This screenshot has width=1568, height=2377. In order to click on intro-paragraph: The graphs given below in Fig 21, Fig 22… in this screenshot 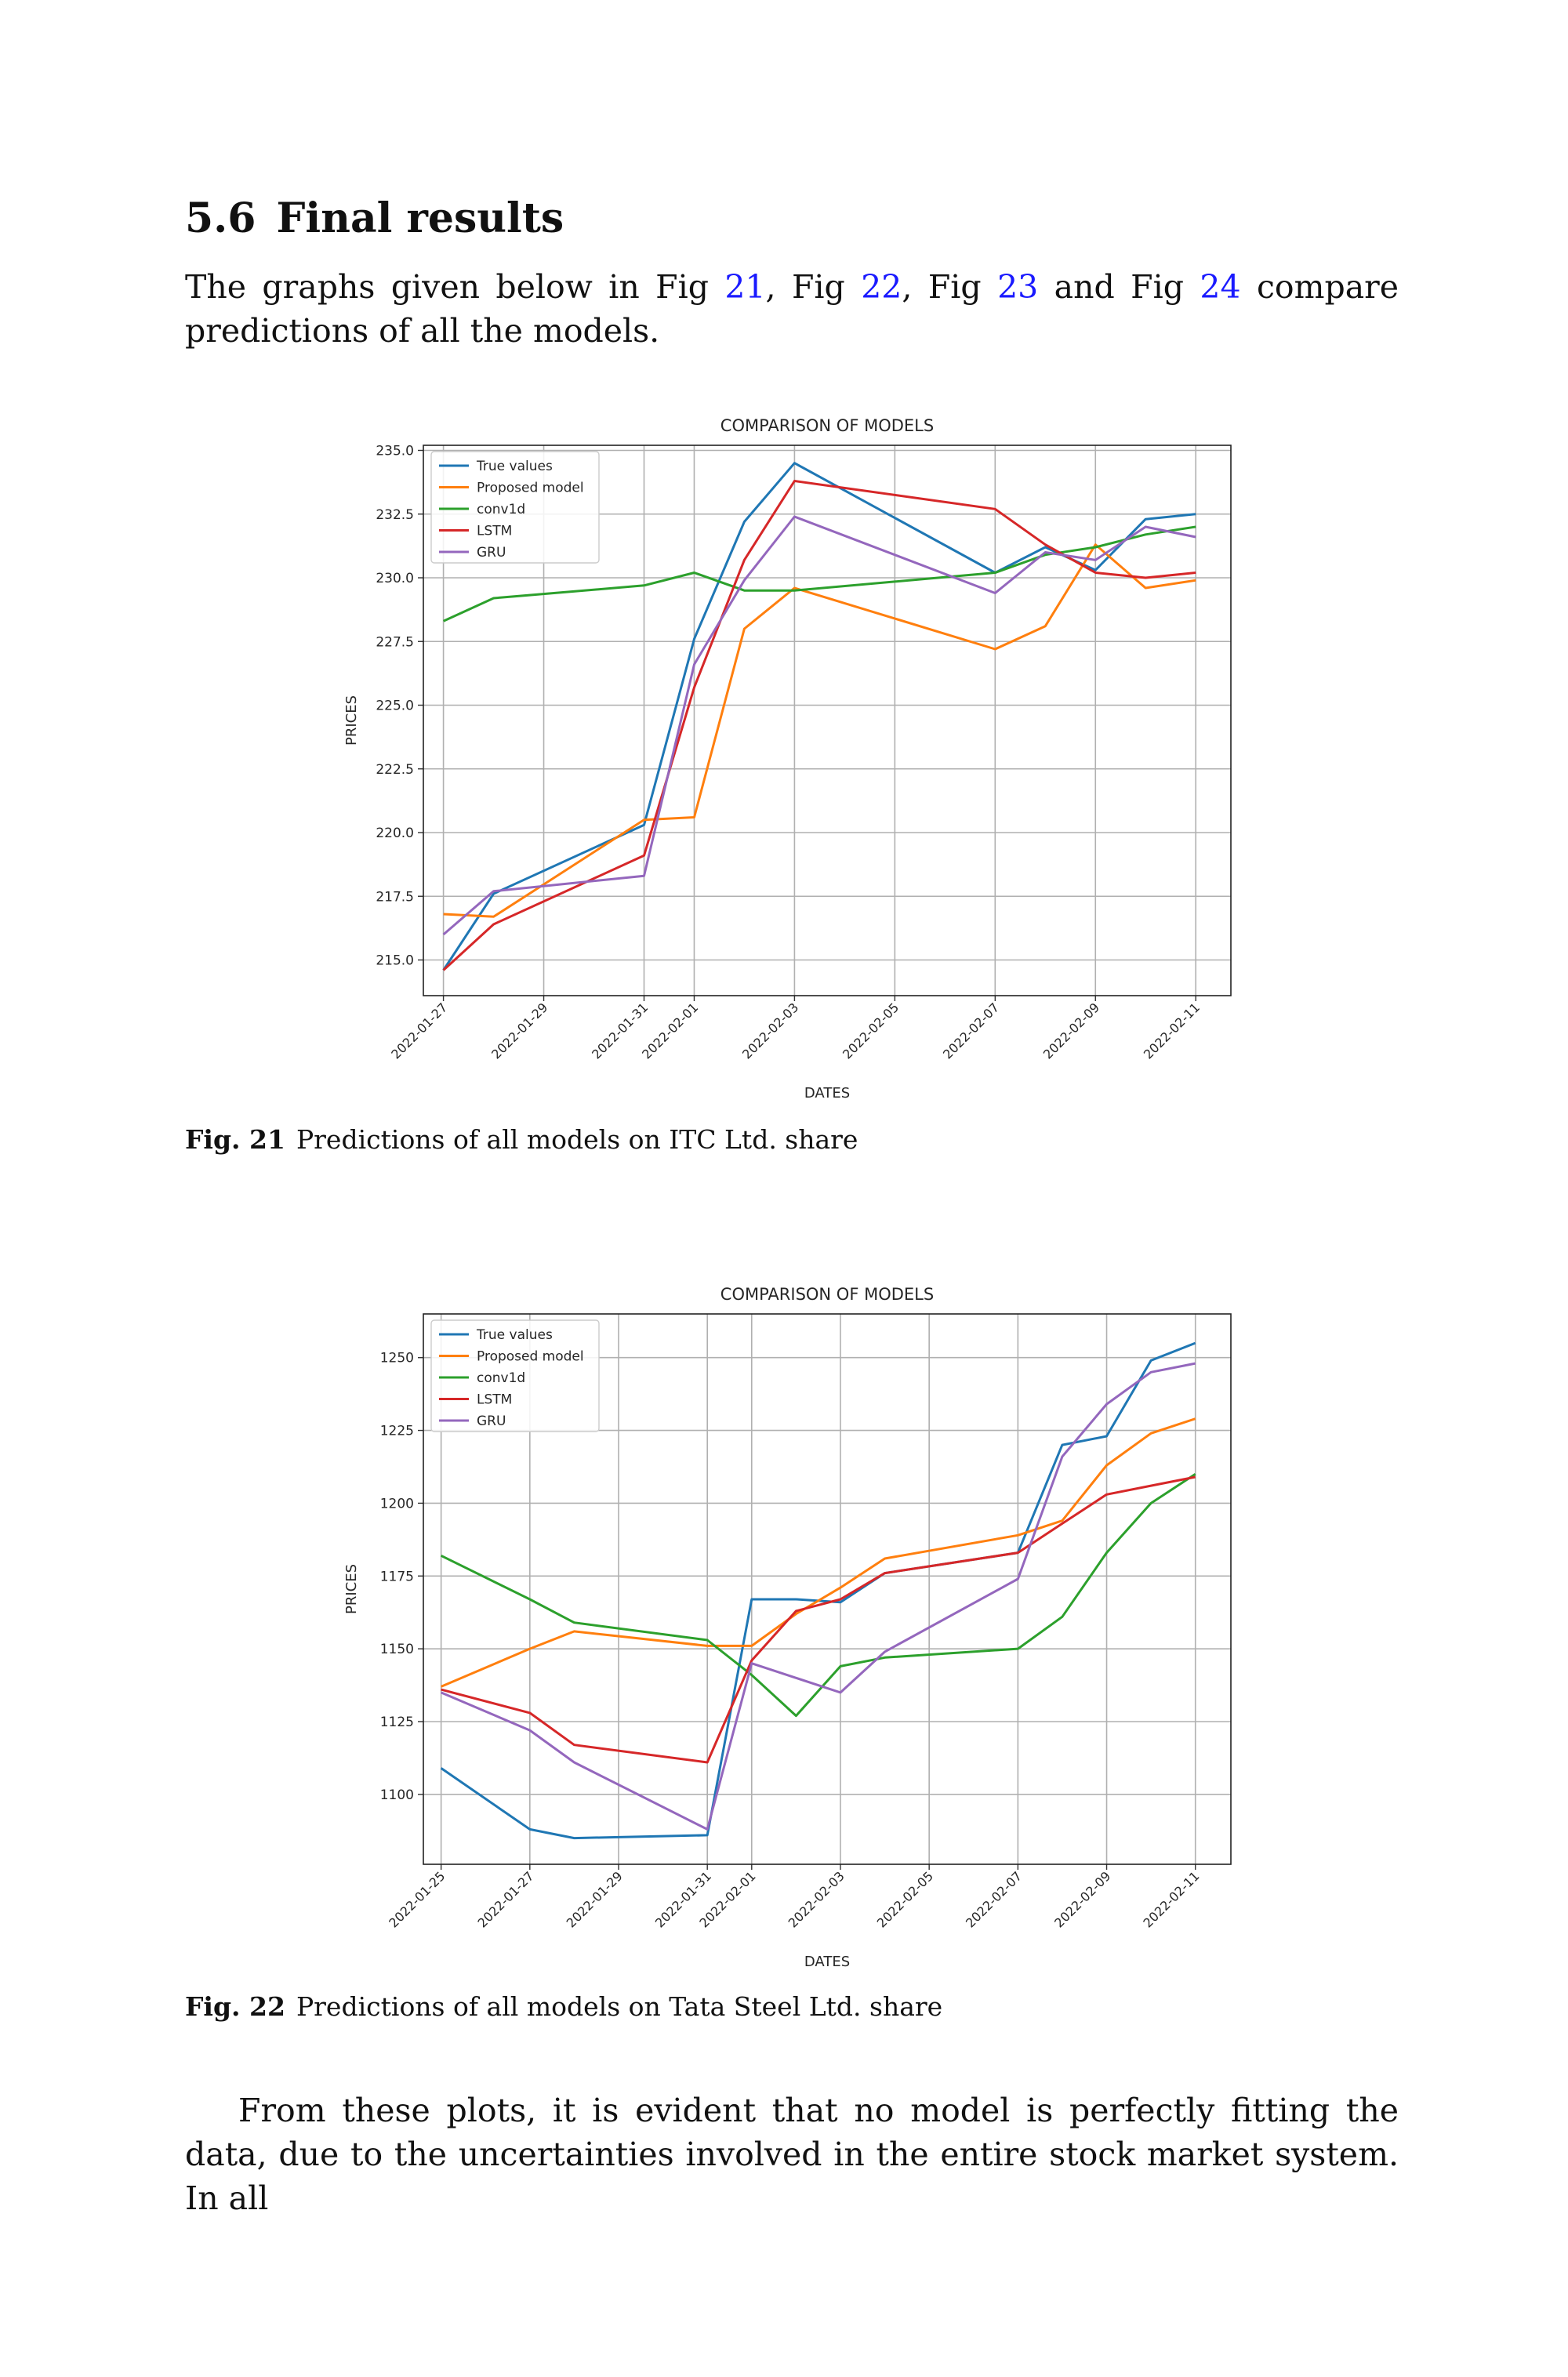, I will do `click(792, 309)`.